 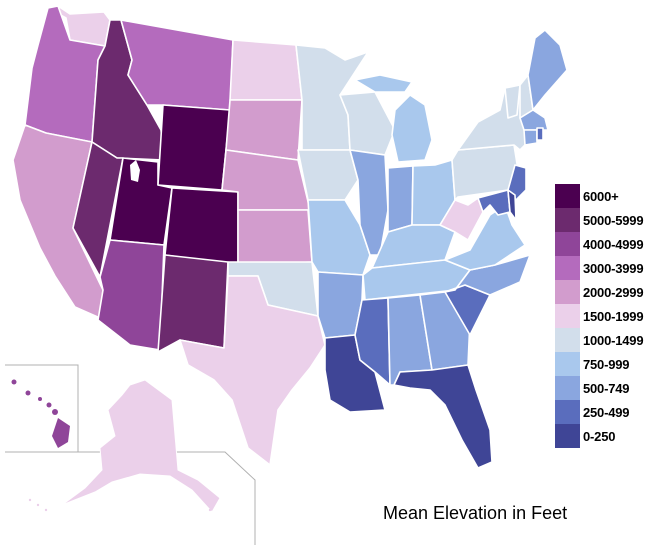 I want to click on legend-label: 500-749, so click(x=606, y=388).